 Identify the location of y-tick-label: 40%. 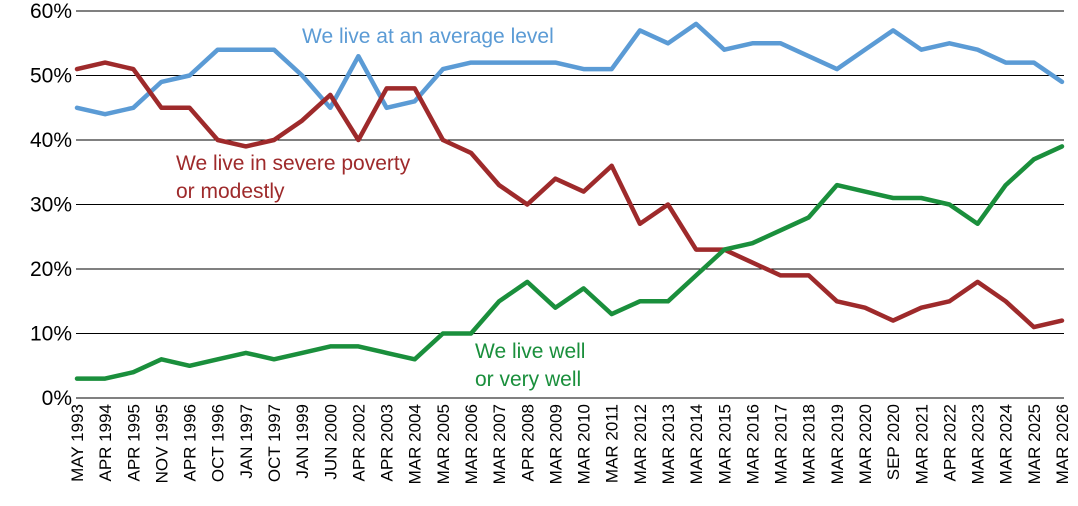
(51, 140).